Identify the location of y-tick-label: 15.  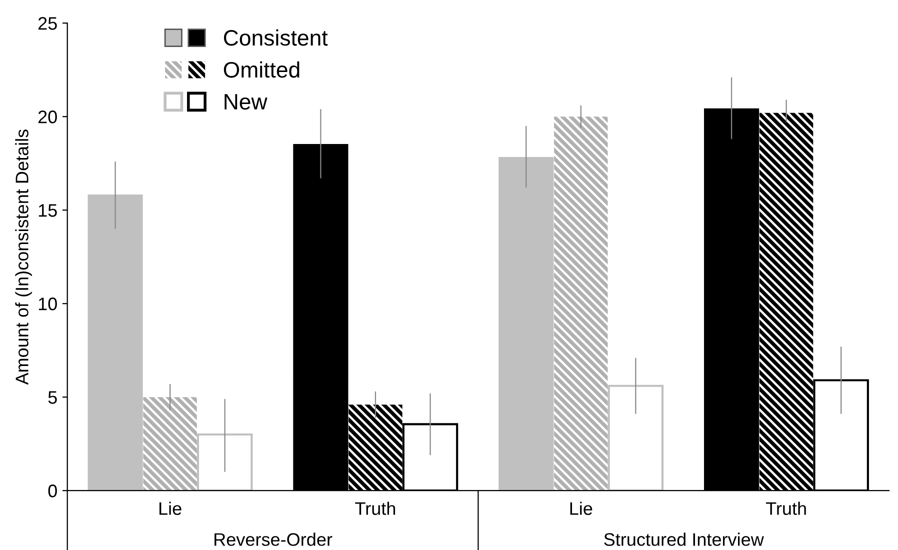
(47, 210).